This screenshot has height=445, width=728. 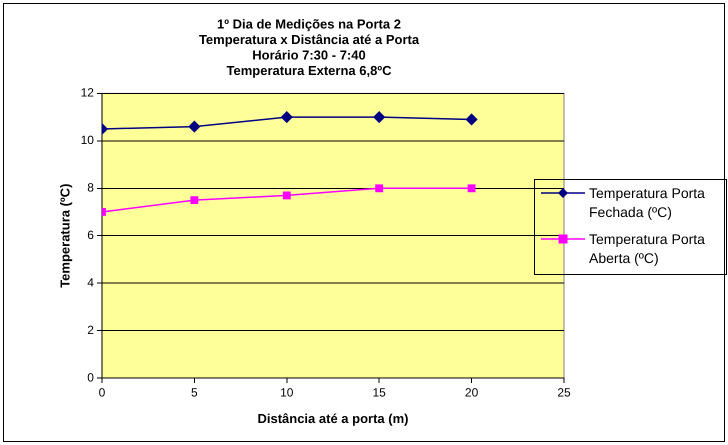 What do you see at coordinates (102, 393) in the screenshot?
I see `x-tick-label: 0` at bounding box center [102, 393].